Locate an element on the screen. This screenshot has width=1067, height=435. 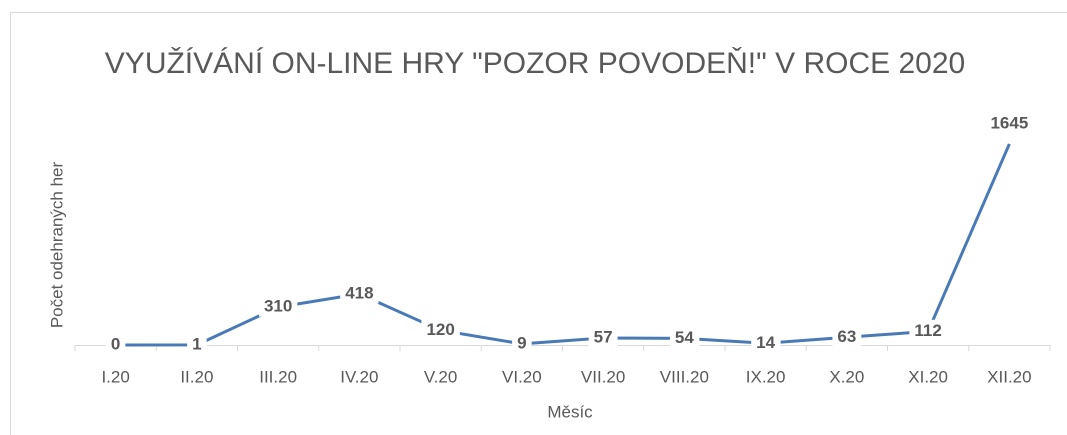
data-label: 1 is located at coordinates (196, 343).